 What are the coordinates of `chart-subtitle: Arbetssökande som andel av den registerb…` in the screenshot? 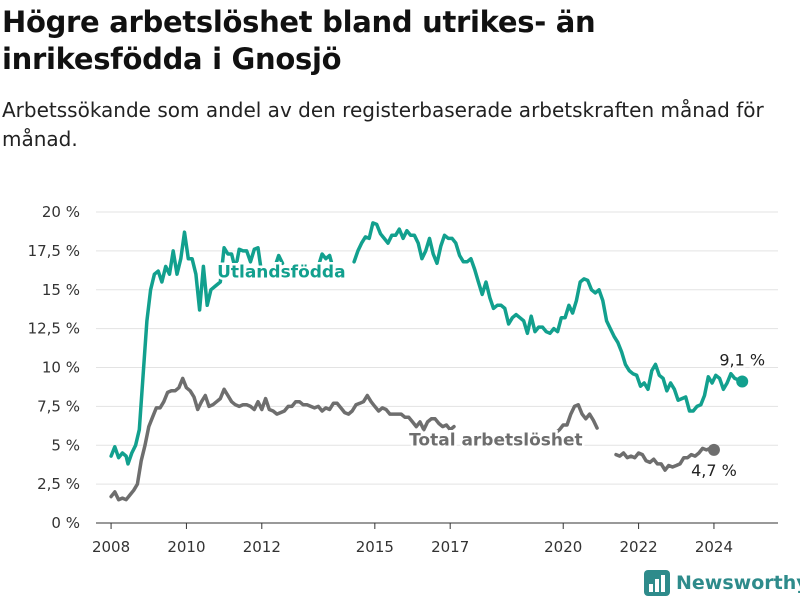 It's located at (383, 124).